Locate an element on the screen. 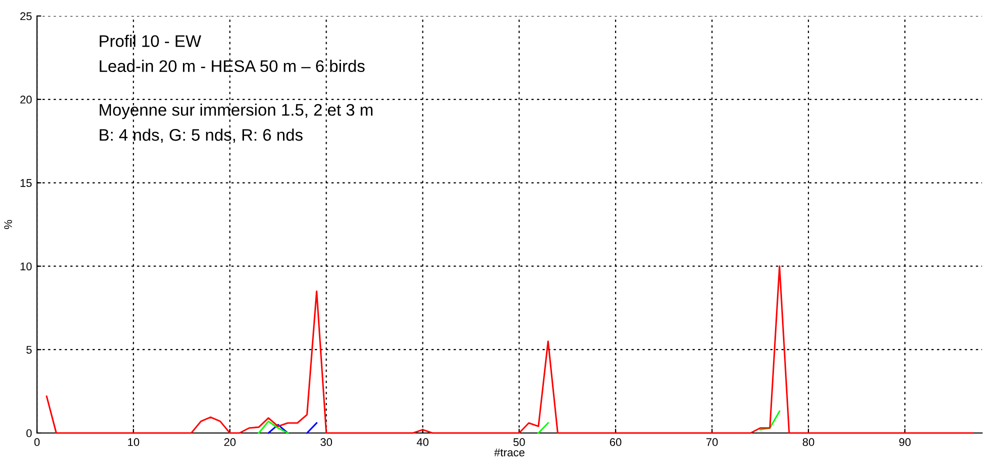  y-tick-label: 20 is located at coordinates (26, 100).